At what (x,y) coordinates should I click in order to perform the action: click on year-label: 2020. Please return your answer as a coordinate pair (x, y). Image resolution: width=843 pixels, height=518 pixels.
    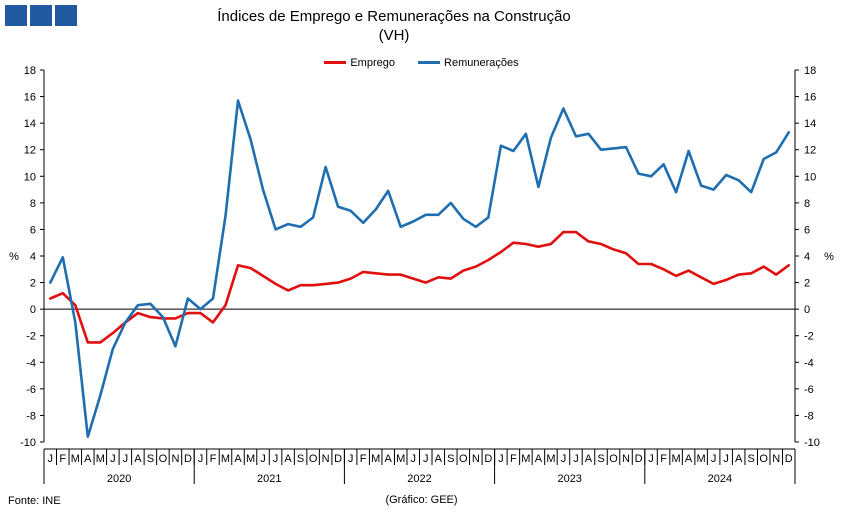
    Looking at the image, I should click on (119, 479).